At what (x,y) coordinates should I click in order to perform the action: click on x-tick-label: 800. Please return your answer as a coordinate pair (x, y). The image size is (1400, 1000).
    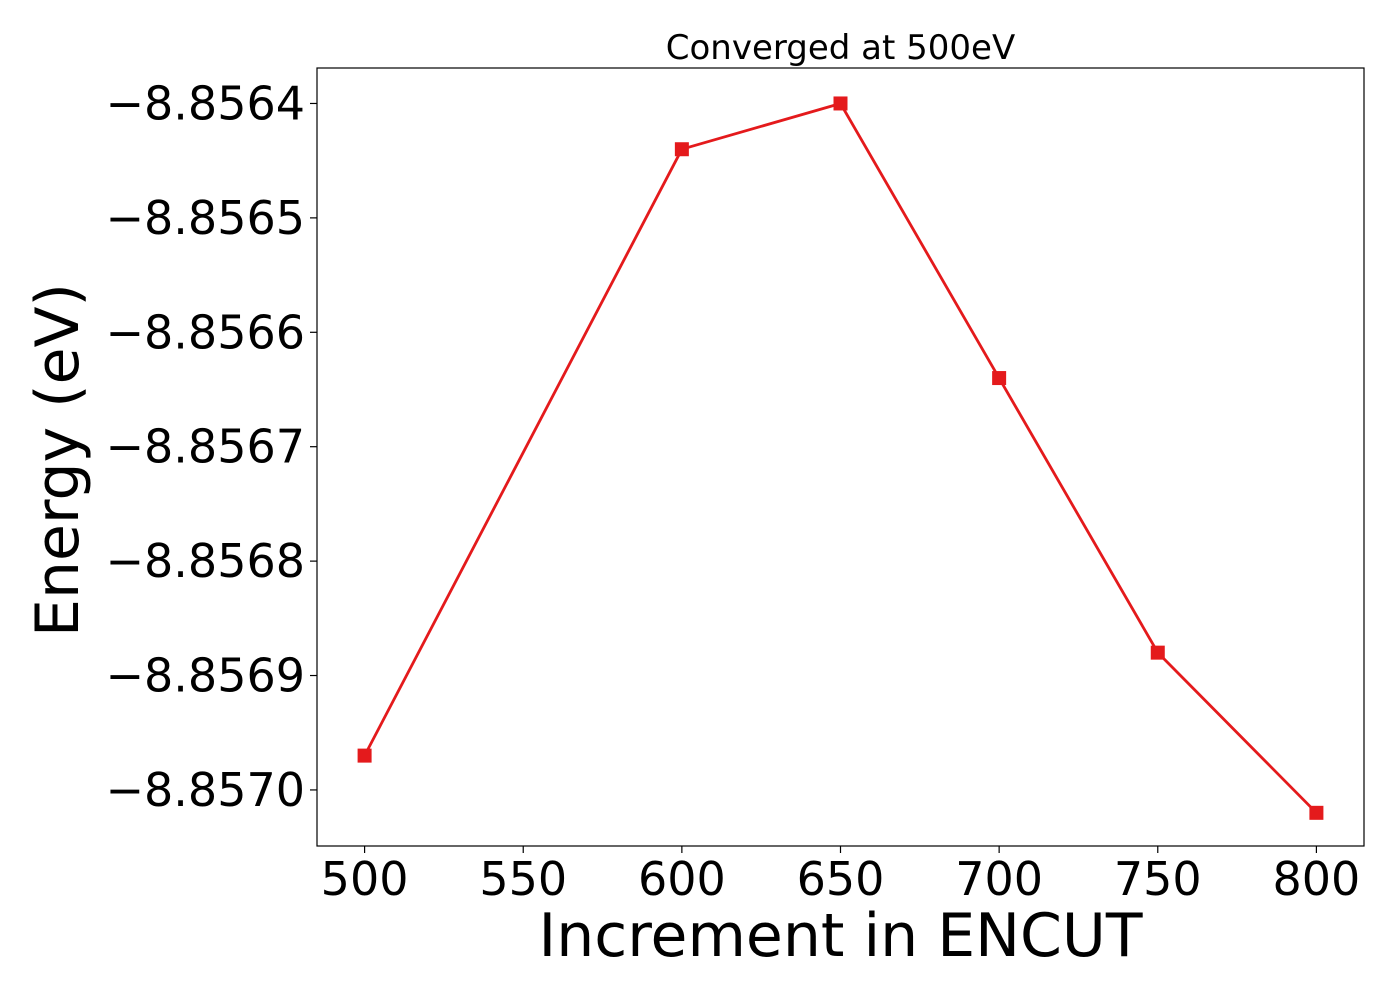
    Looking at the image, I should click on (1317, 879).